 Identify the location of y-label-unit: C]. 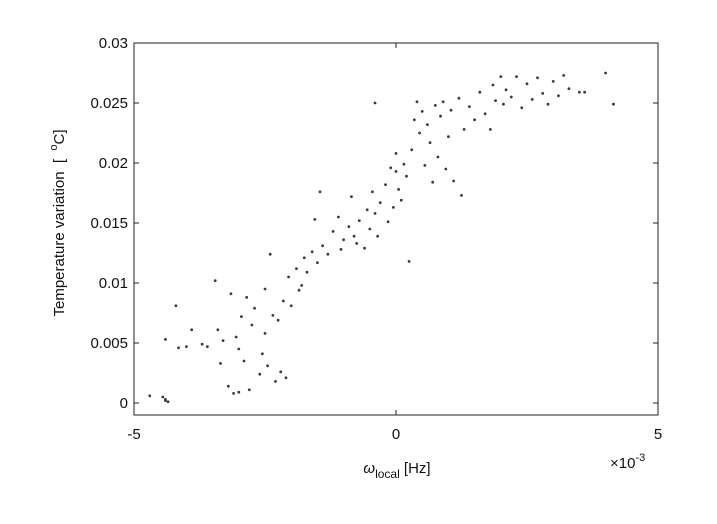
(59, 136).